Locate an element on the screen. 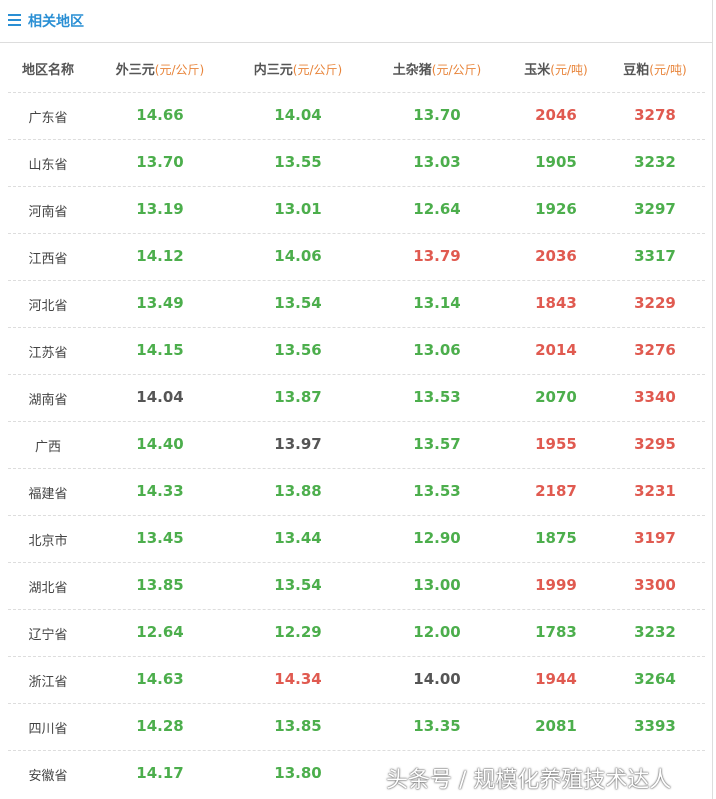 This screenshot has height=799, width=716. region-name: 安徽省 is located at coordinates (48, 776).